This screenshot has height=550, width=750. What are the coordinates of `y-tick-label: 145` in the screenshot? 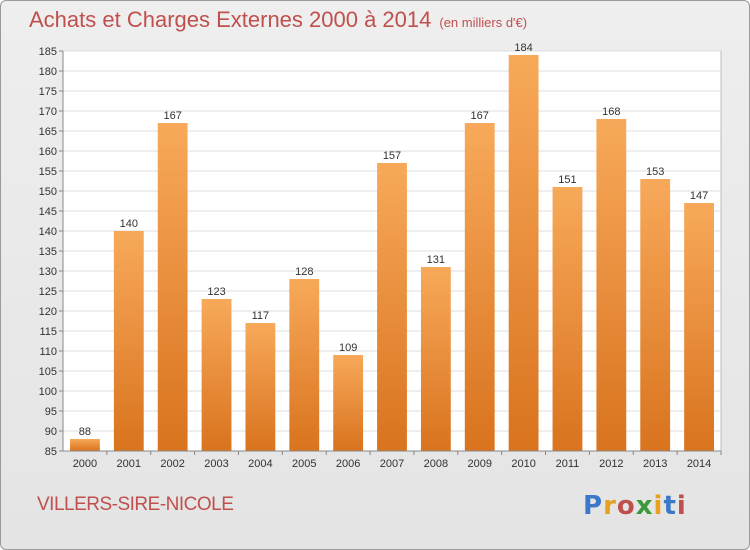 It's located at (48, 212).